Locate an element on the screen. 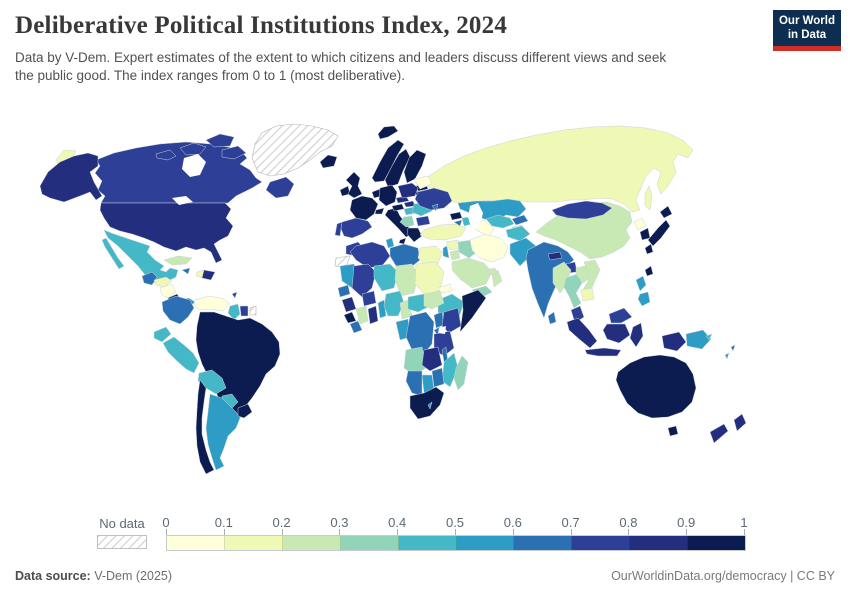 The image size is (850, 600). country-turkey is located at coordinates (443, 232).